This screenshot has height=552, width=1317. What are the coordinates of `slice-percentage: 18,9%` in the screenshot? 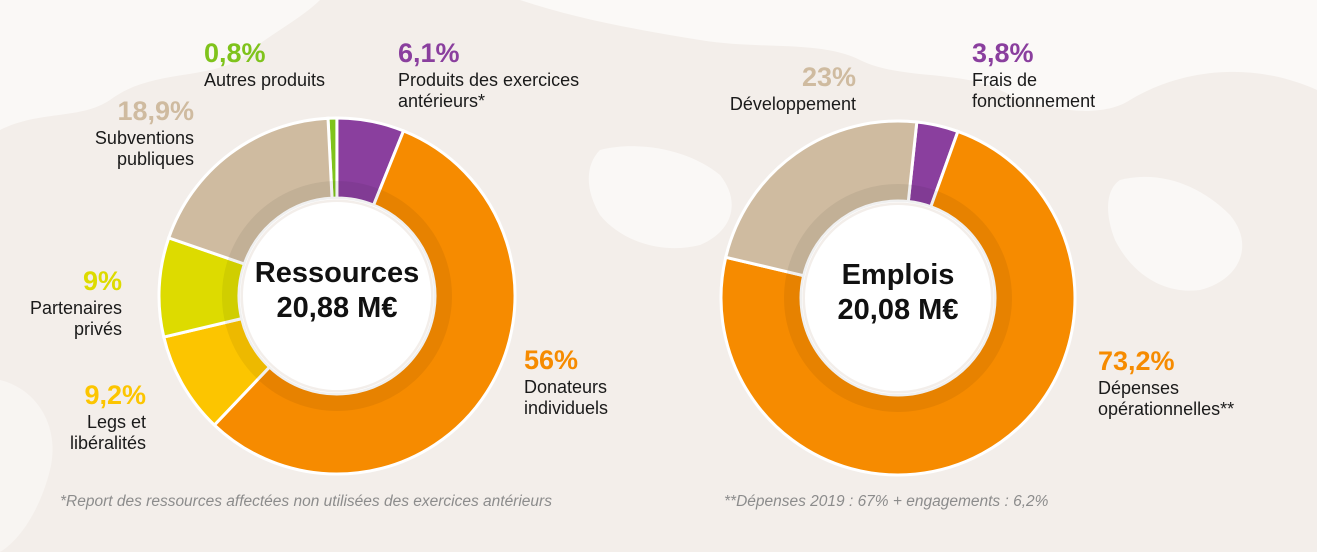 It's located at (155, 111).